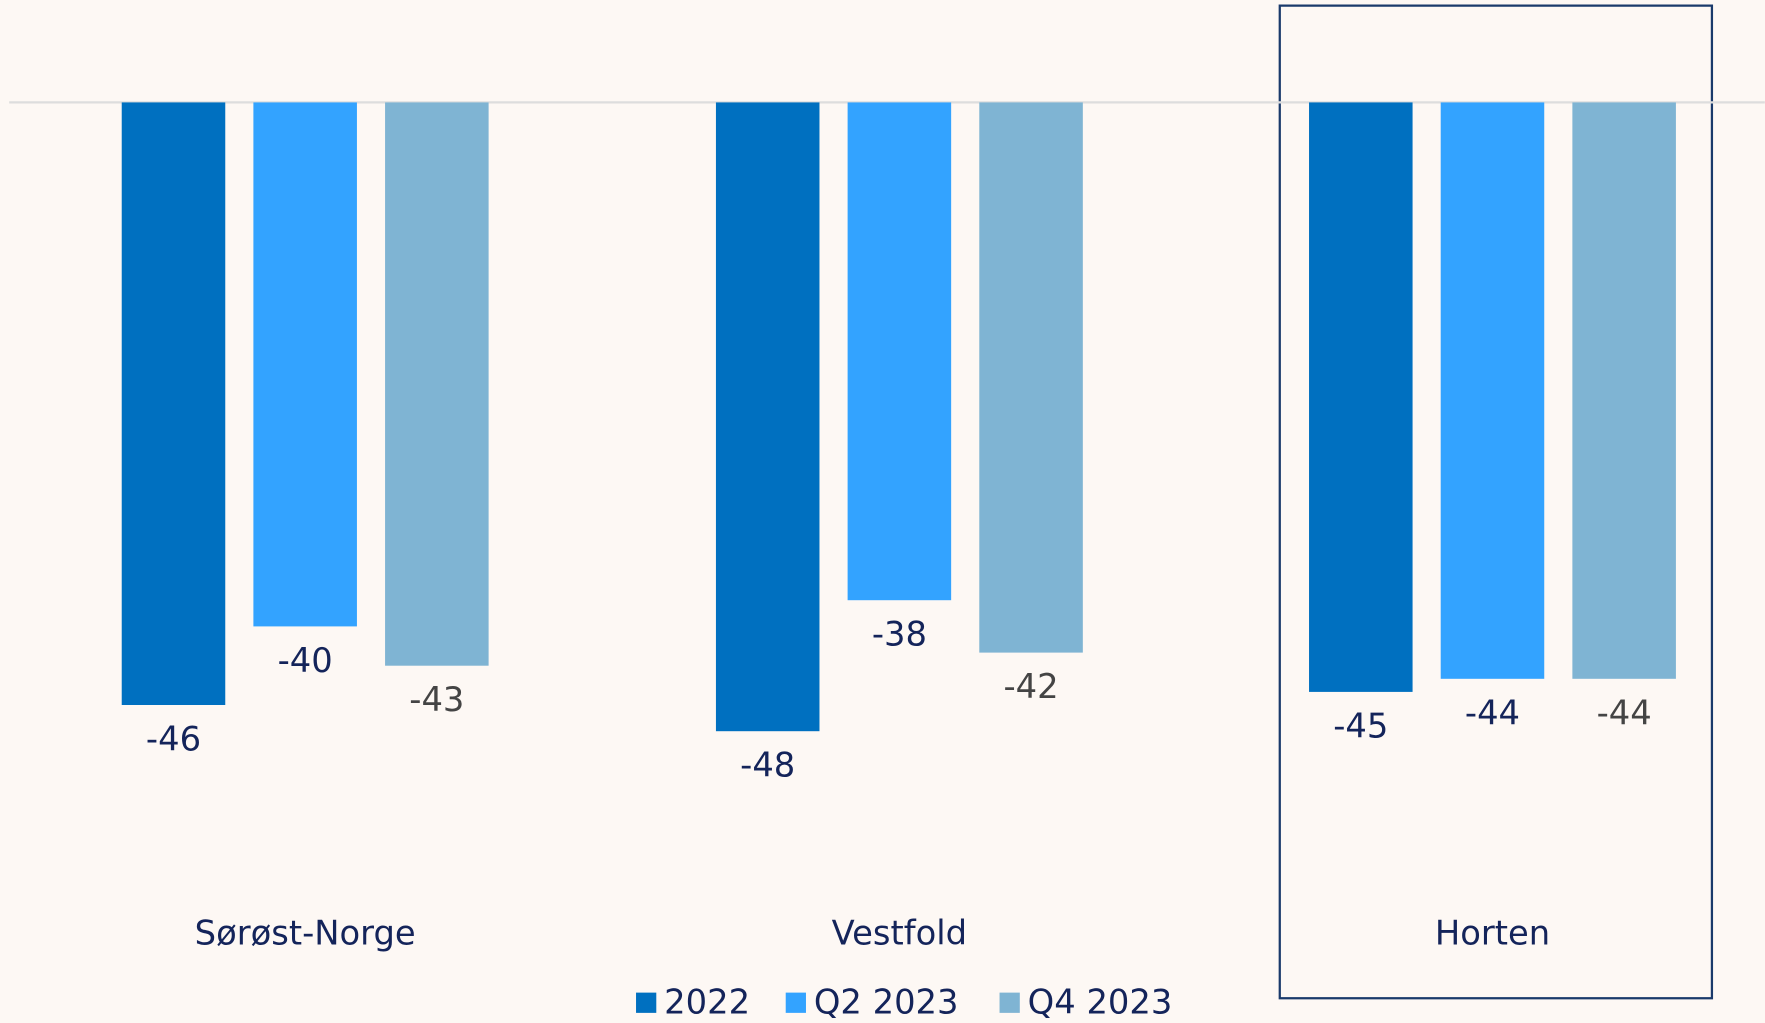 This screenshot has height=1023, width=1765. Describe the element at coordinates (305, 660) in the screenshot. I see `value-label: -40` at that location.